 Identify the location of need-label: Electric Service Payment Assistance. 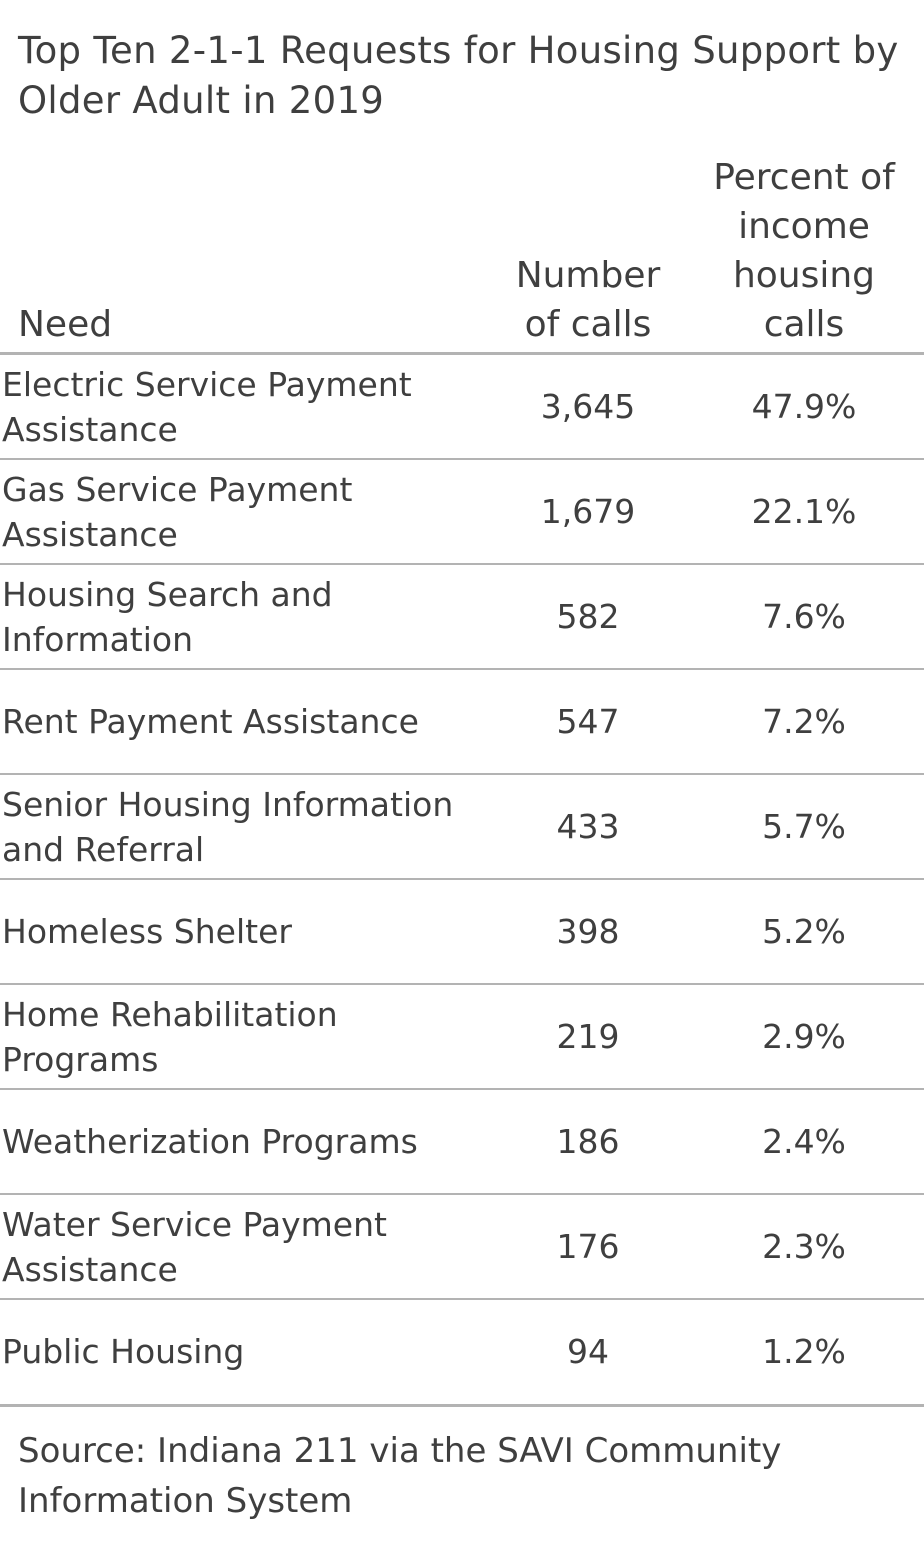
(207, 406).